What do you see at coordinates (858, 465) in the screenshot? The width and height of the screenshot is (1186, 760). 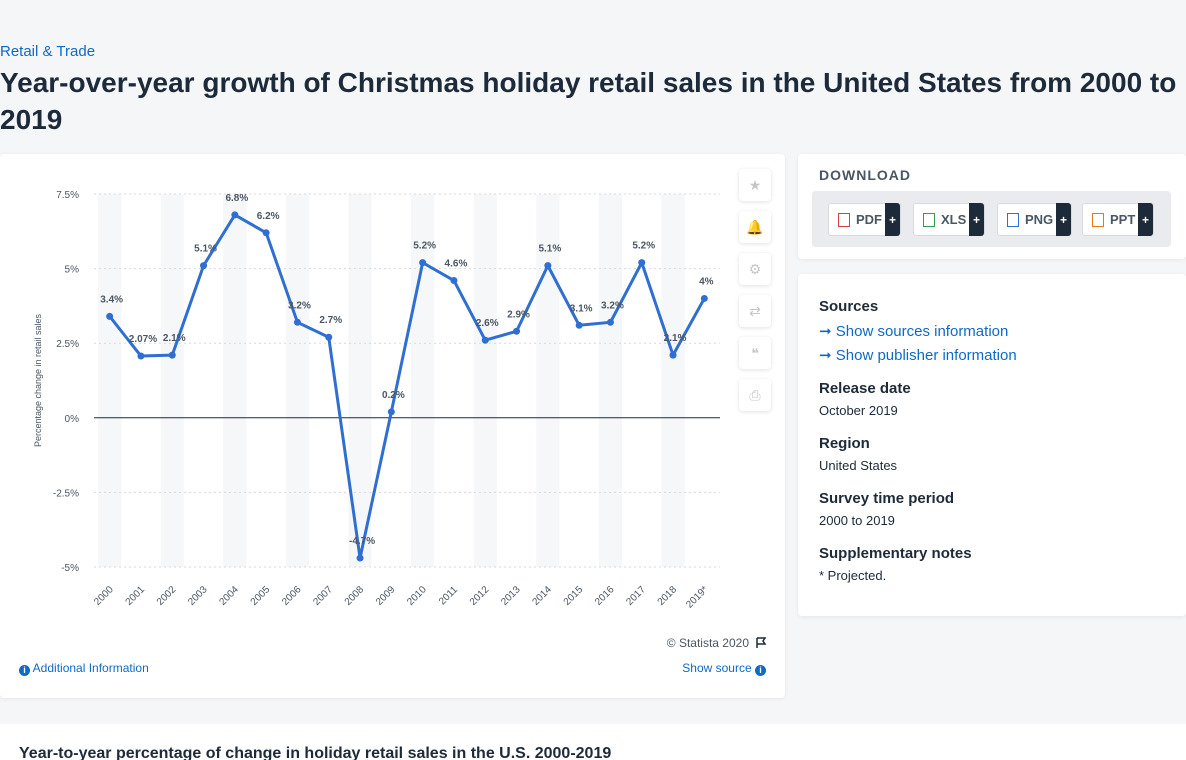 I see `region-value: United States` at bounding box center [858, 465].